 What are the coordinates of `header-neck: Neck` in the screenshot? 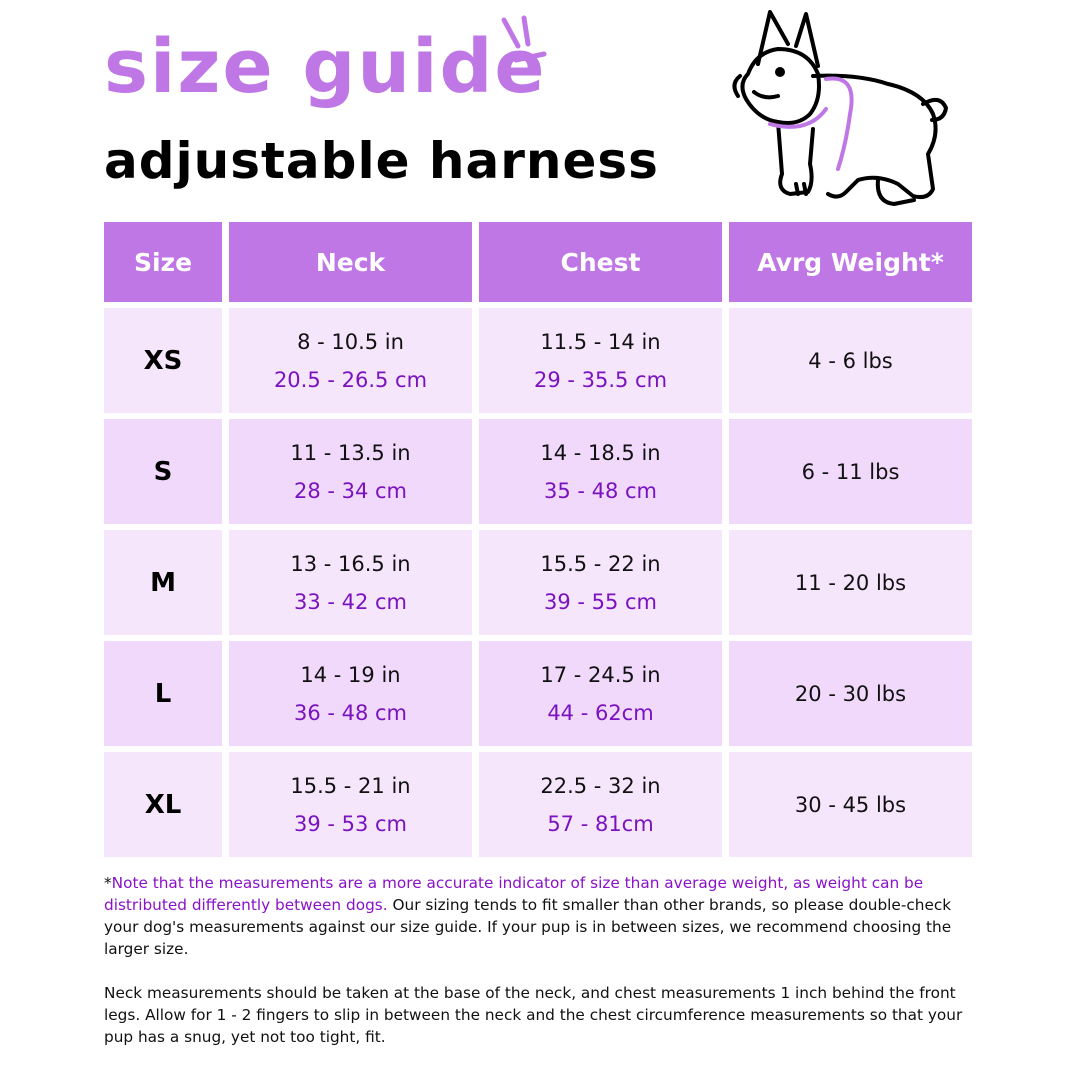 It's located at (350, 262).